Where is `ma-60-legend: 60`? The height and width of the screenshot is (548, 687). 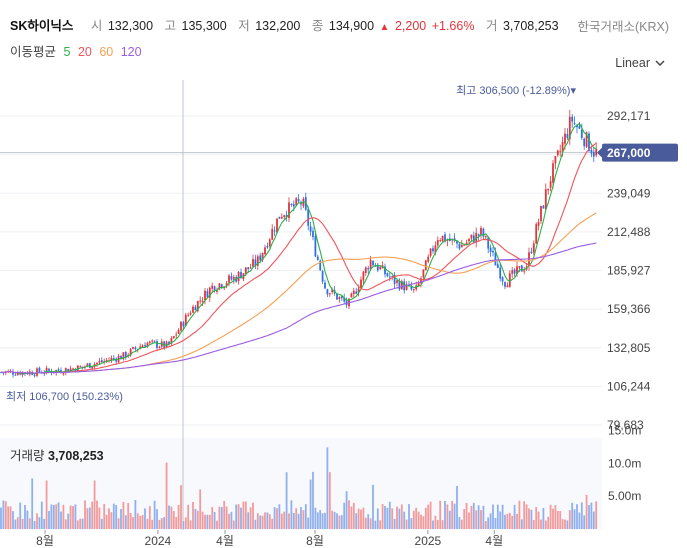 ma-60-legend: 60 is located at coordinates (106, 52).